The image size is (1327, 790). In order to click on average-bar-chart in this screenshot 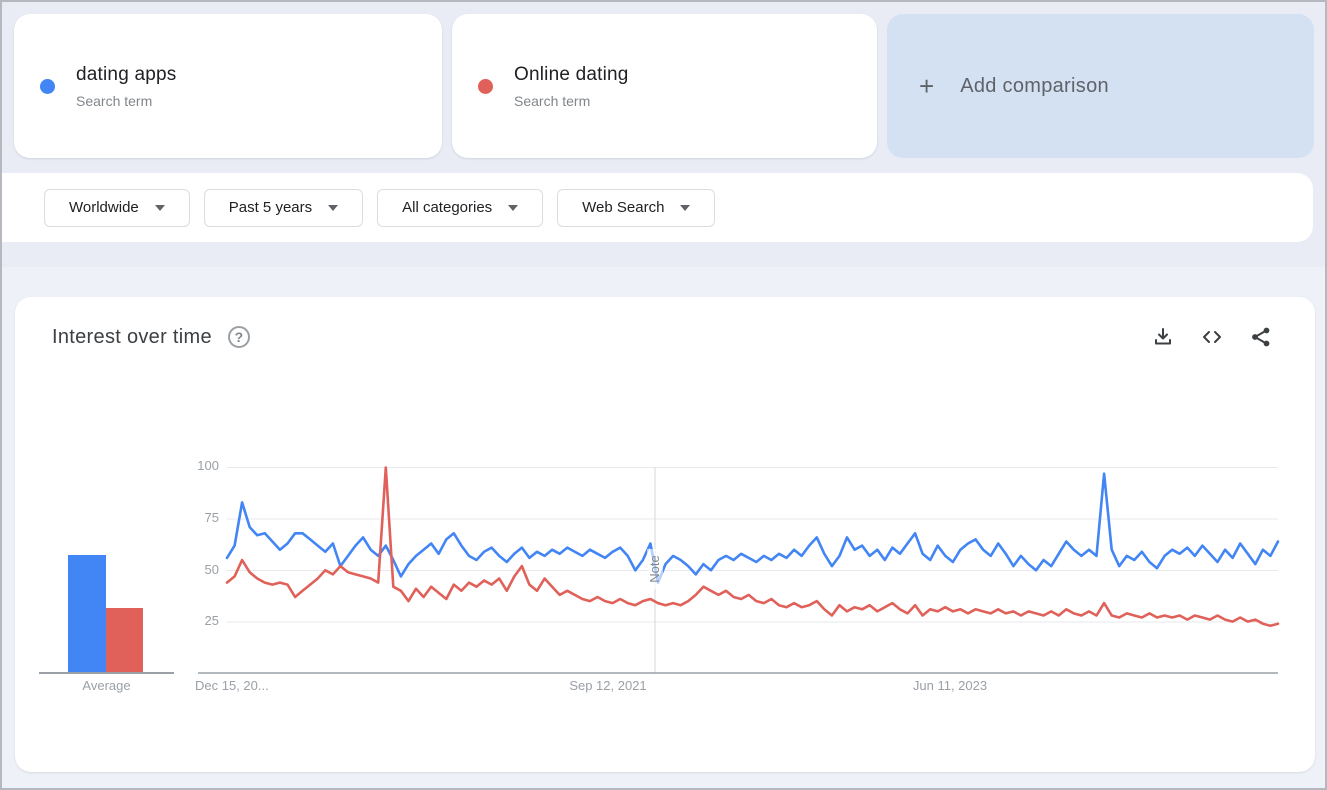, I will do `click(106, 558)`.